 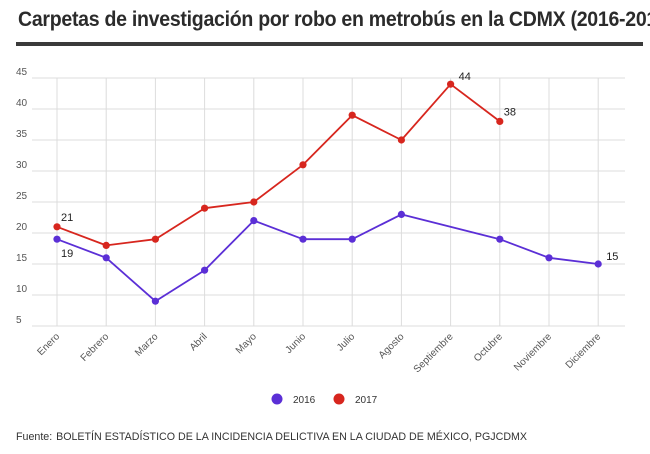 What do you see at coordinates (295, 343) in the screenshot?
I see `x-tick-label: Junio` at bounding box center [295, 343].